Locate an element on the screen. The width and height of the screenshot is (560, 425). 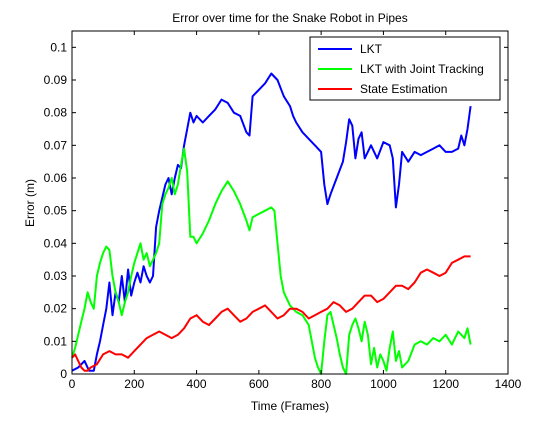
x-tick-label: 1000 is located at coordinates (383, 384).